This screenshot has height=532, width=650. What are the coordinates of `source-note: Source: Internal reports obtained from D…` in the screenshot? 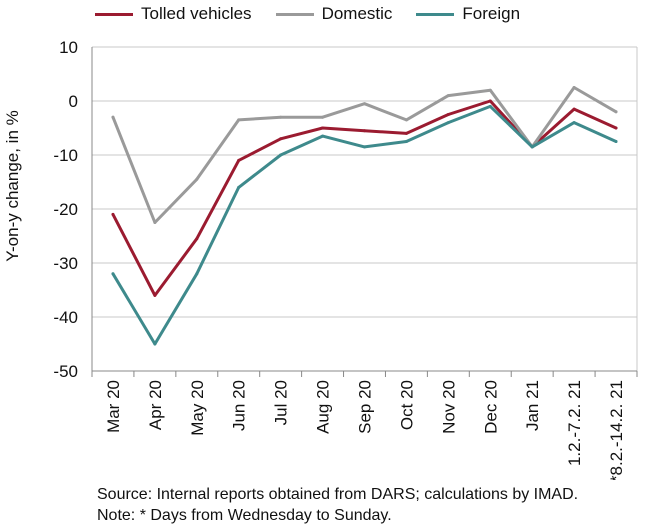 It's located at (338, 505).